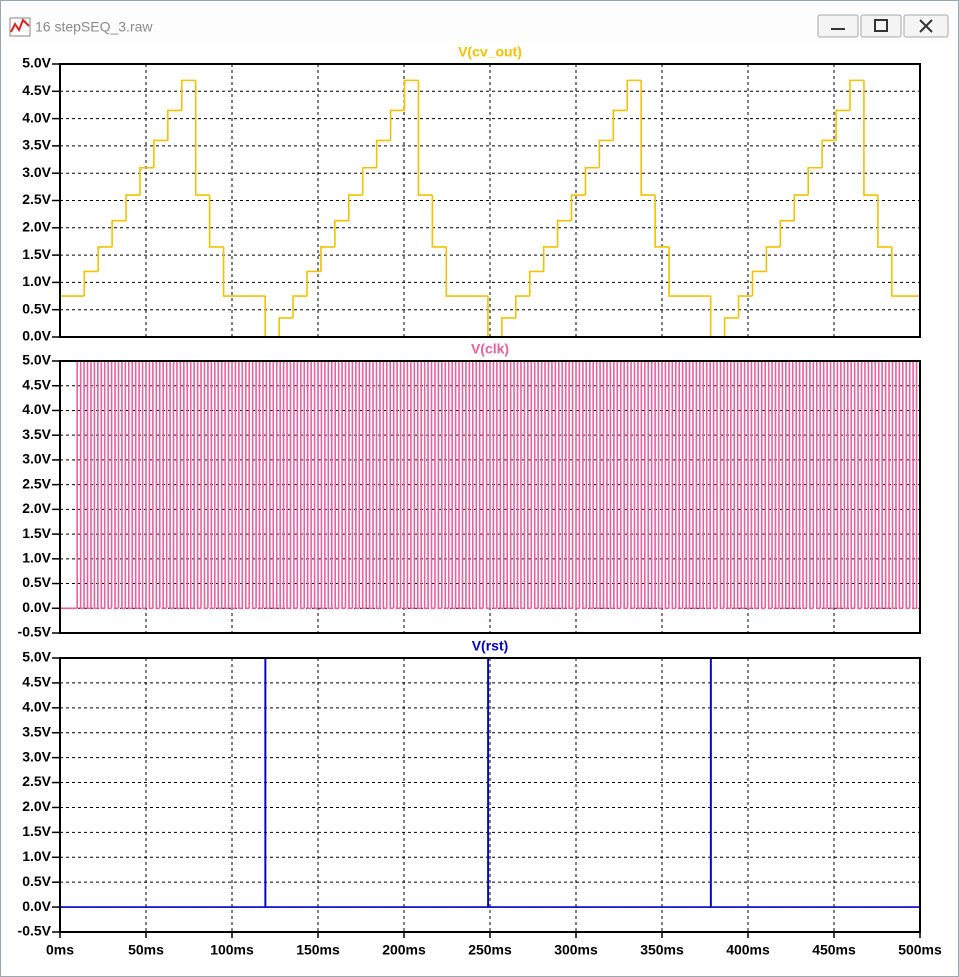 This screenshot has width=959, height=977. Describe the element at coordinates (404, 950) in the screenshot. I see `x-tick-label: 200ms` at that location.